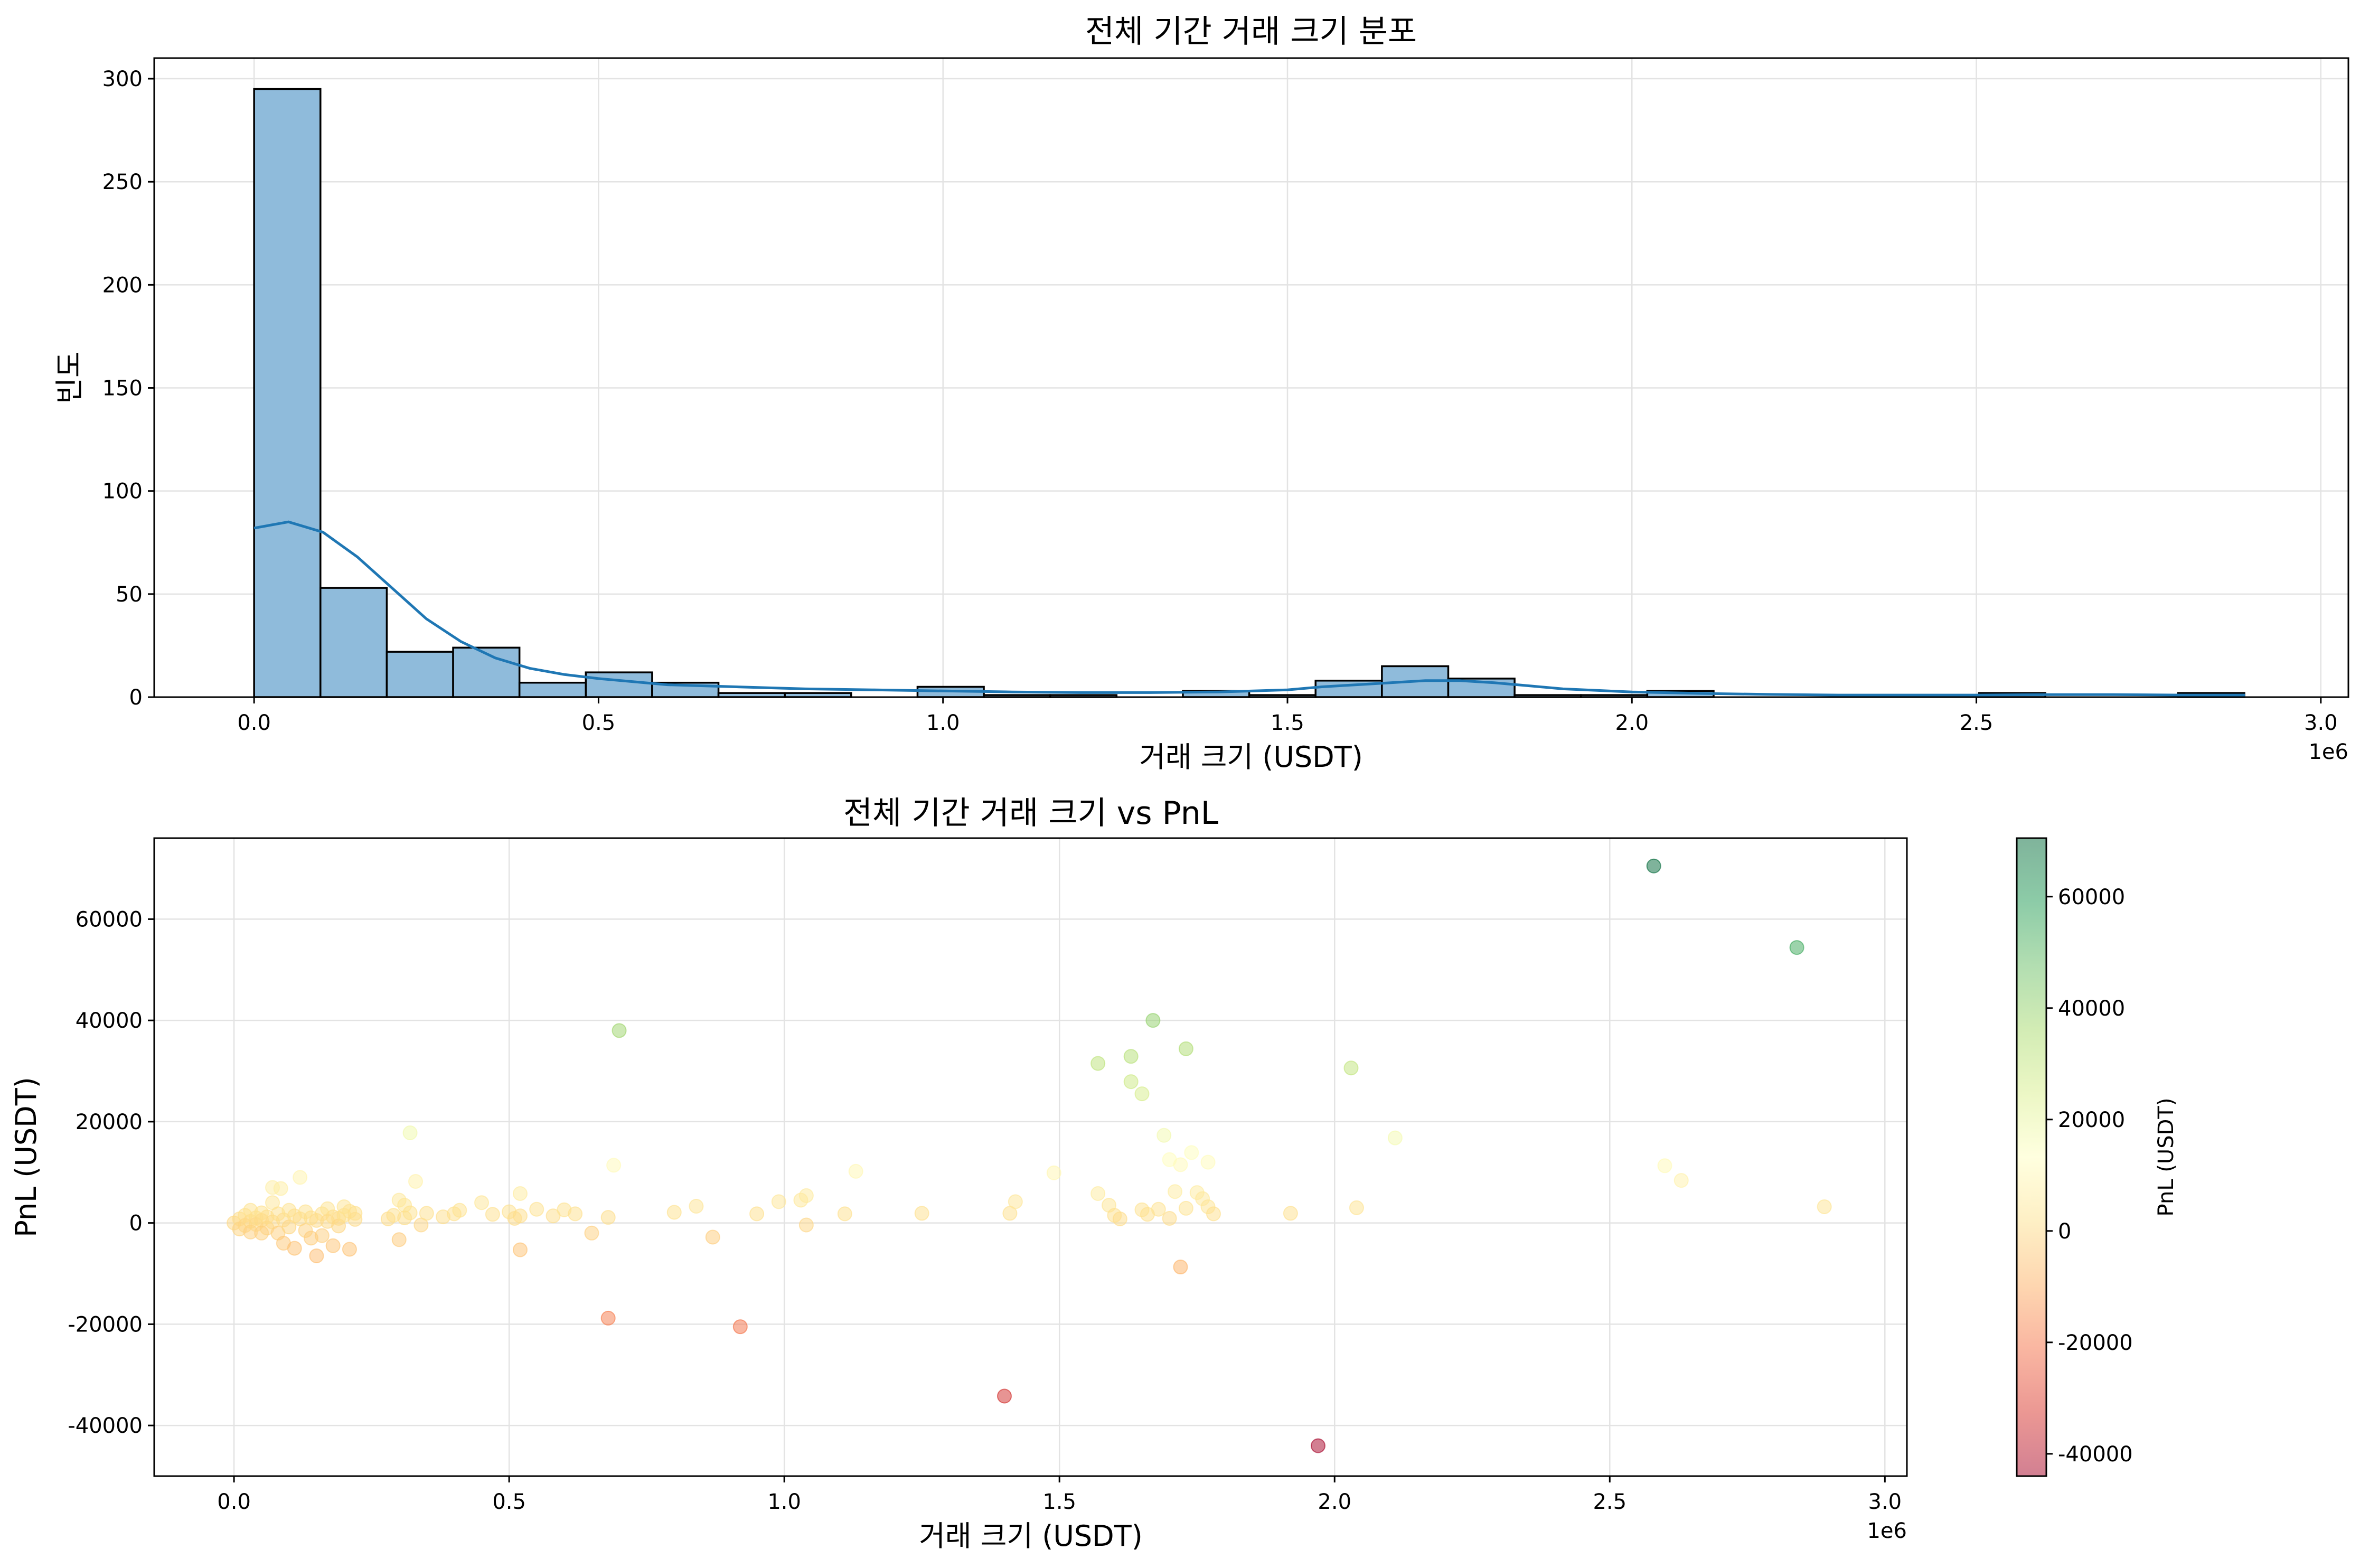 The height and width of the screenshot is (1568, 2360). What do you see at coordinates (1031, 1536) in the screenshot?
I see `scatter-x-axis-label: 거래 크기 (USDT)` at bounding box center [1031, 1536].